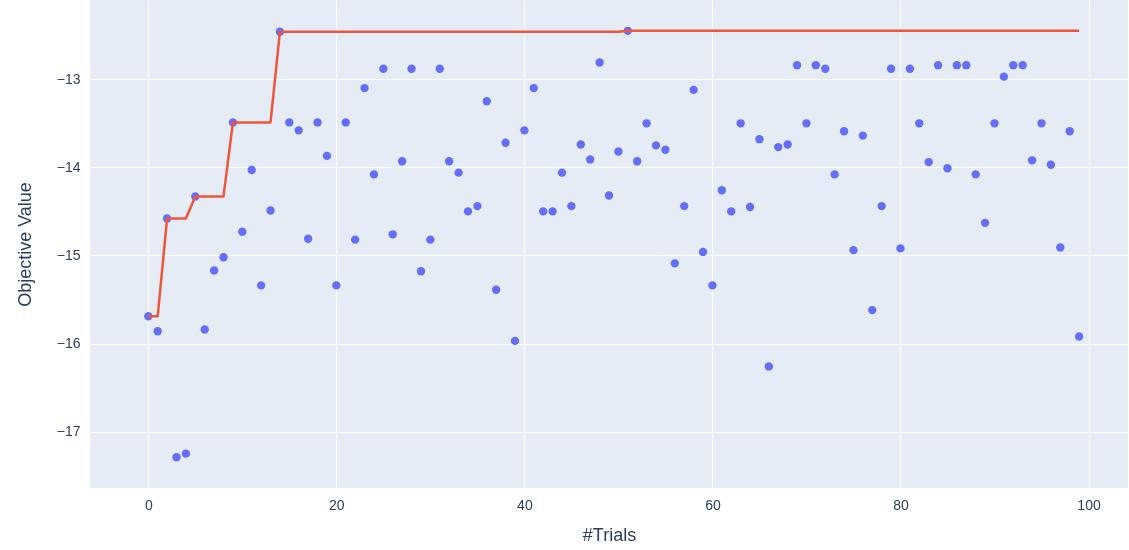  What do you see at coordinates (609, 534) in the screenshot?
I see `x-axis-title: #Trials` at bounding box center [609, 534].